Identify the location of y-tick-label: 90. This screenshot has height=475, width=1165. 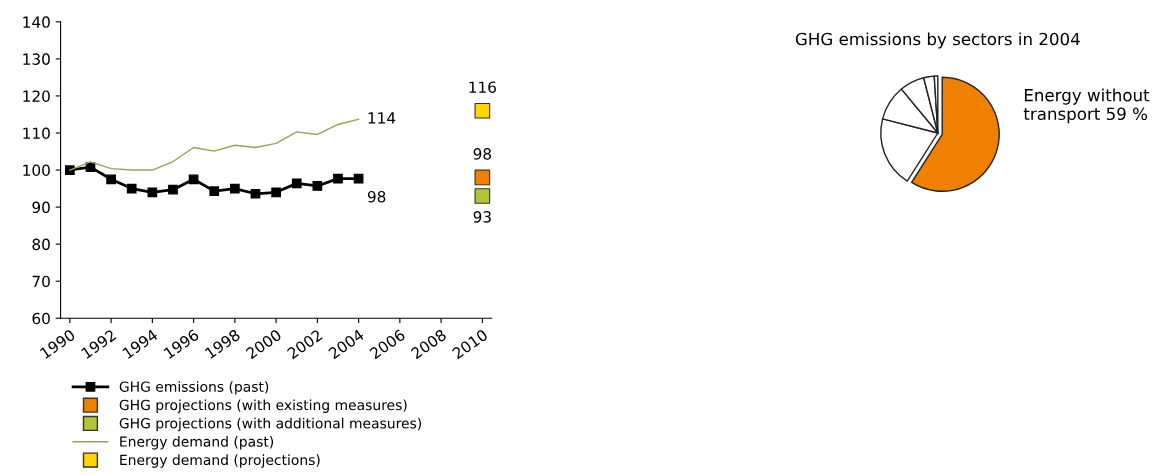
(41, 207).